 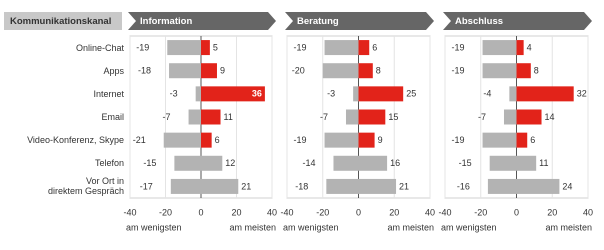 What do you see at coordinates (113, 70) in the screenshot?
I see `category-label: Apps` at bounding box center [113, 70].